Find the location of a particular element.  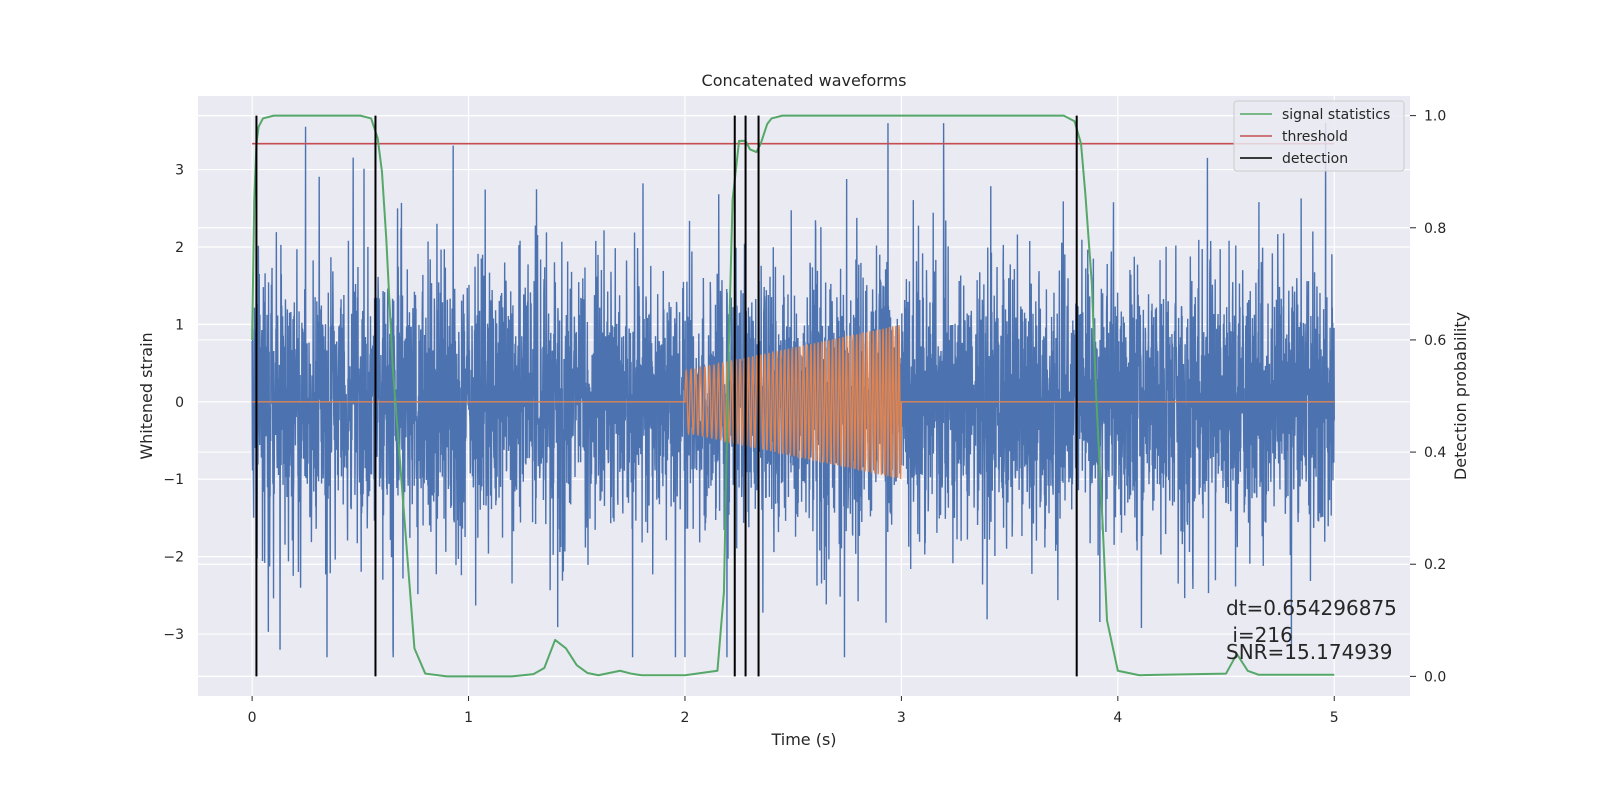

x-tick-label: 4 is located at coordinates (1117, 718).